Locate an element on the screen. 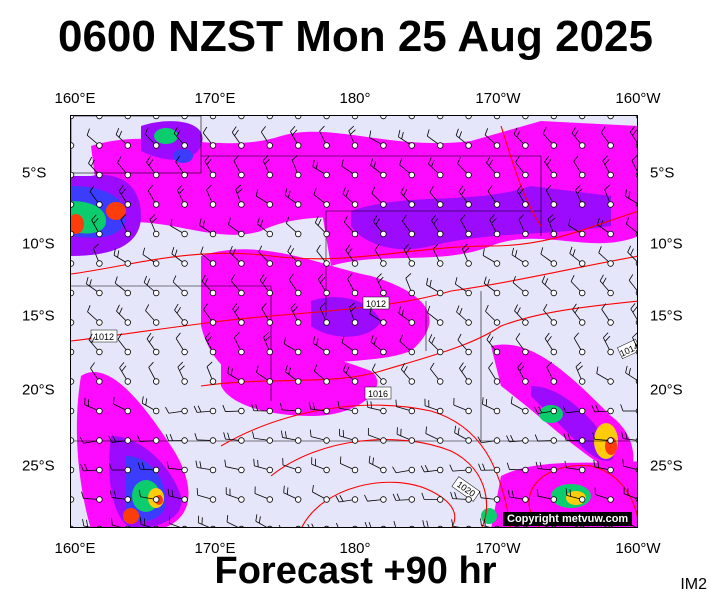 This screenshot has height=600, width=711. lon-label-bottom-1: 170°E is located at coordinates (215, 548).